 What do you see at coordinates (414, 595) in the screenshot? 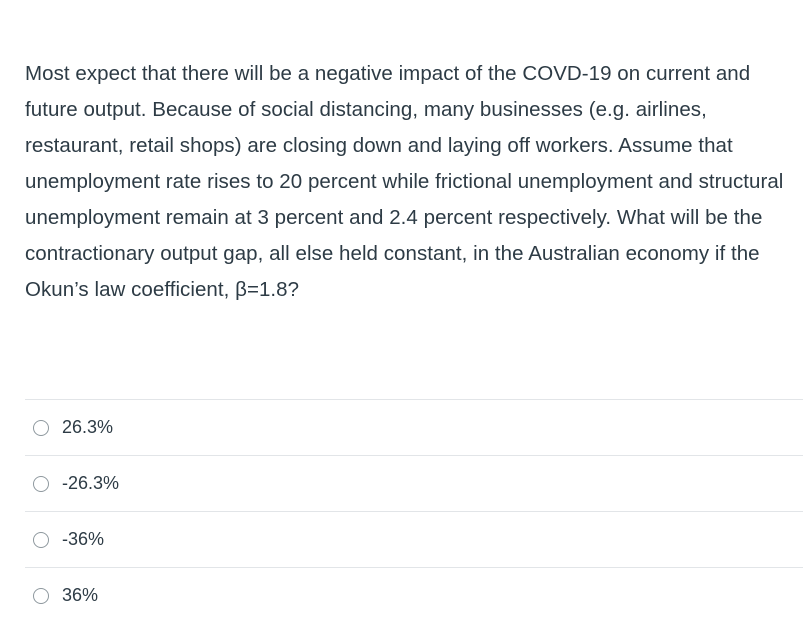
I see `answer-option-4: 36%` at bounding box center [414, 595].